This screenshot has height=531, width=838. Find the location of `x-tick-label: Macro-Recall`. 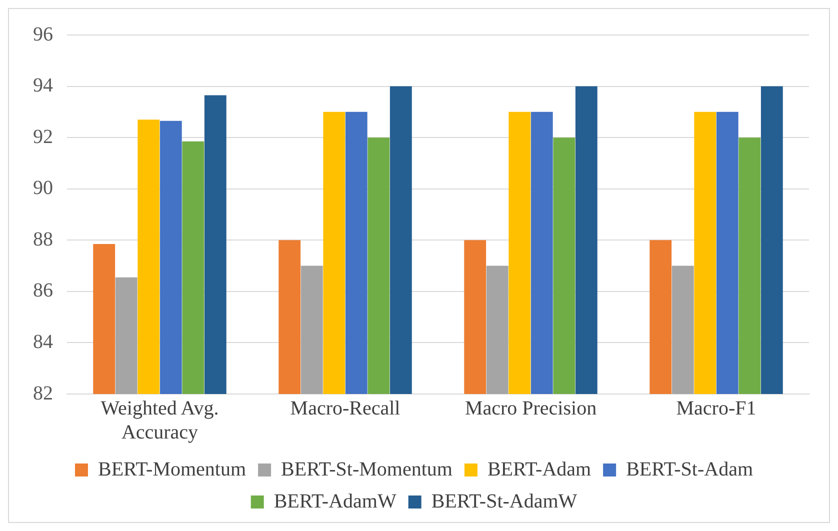

x-tick-label: Macro-Recall is located at coordinates (345, 408).